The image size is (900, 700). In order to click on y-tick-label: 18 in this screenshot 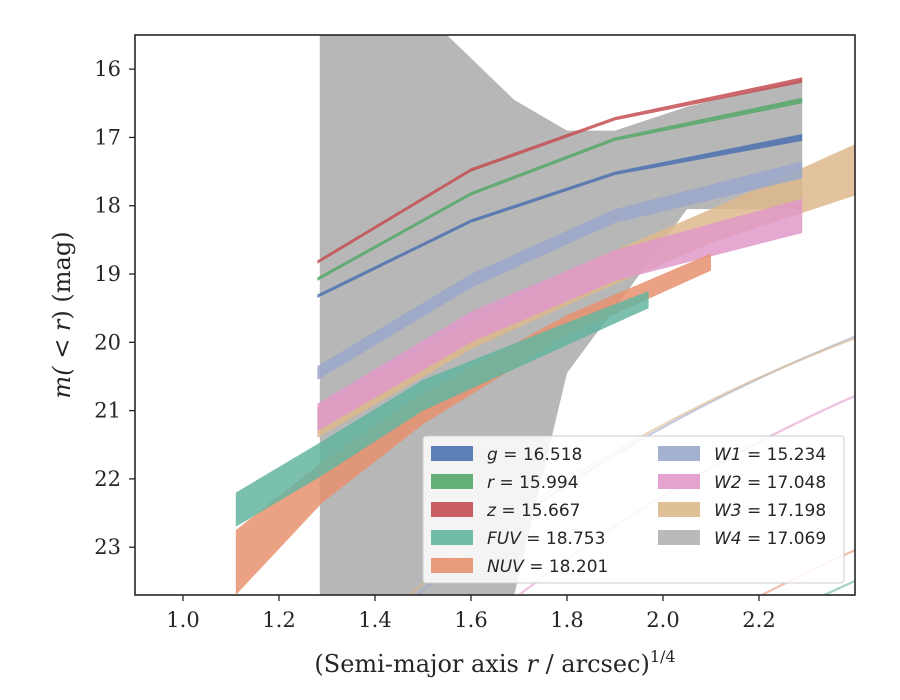, I will do `click(107, 206)`.